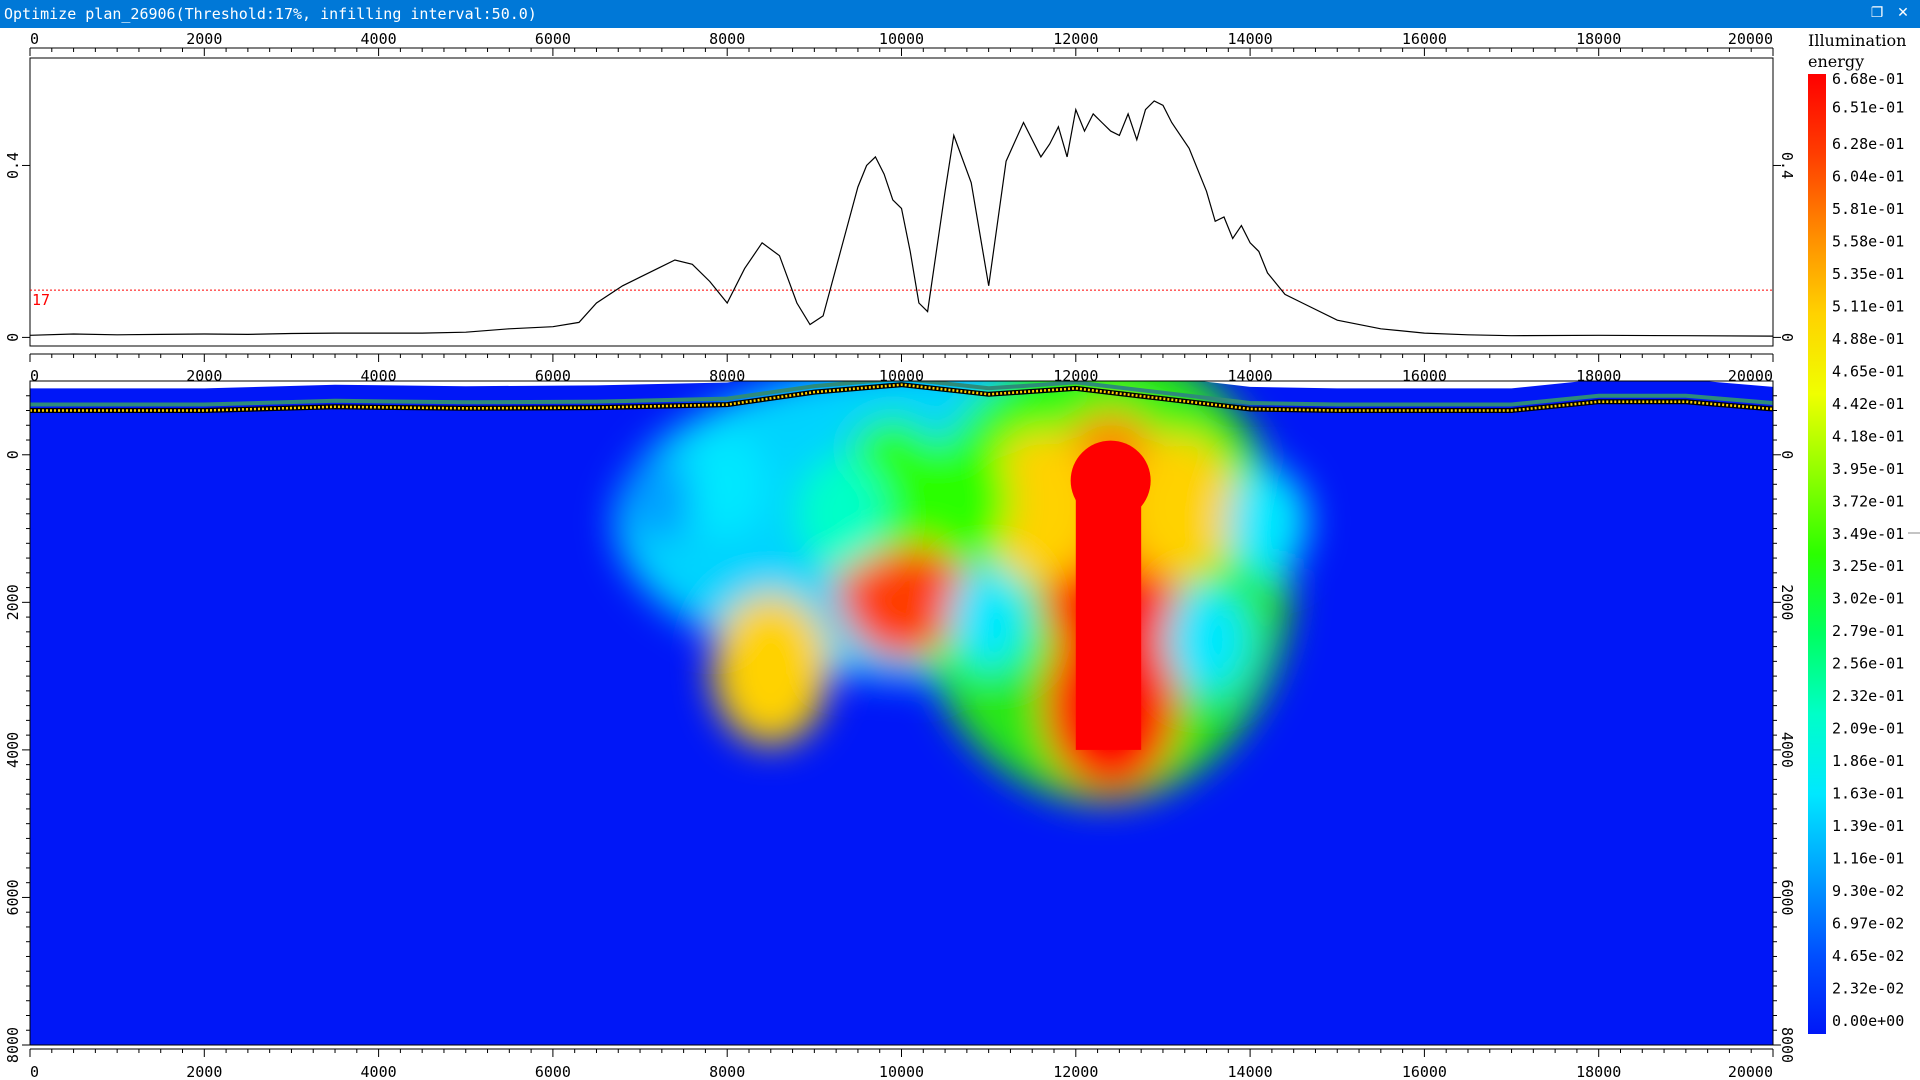 The width and height of the screenshot is (1920, 1080). What do you see at coordinates (1110, 480) in the screenshot?
I see `heat-red-cap` at bounding box center [1110, 480].